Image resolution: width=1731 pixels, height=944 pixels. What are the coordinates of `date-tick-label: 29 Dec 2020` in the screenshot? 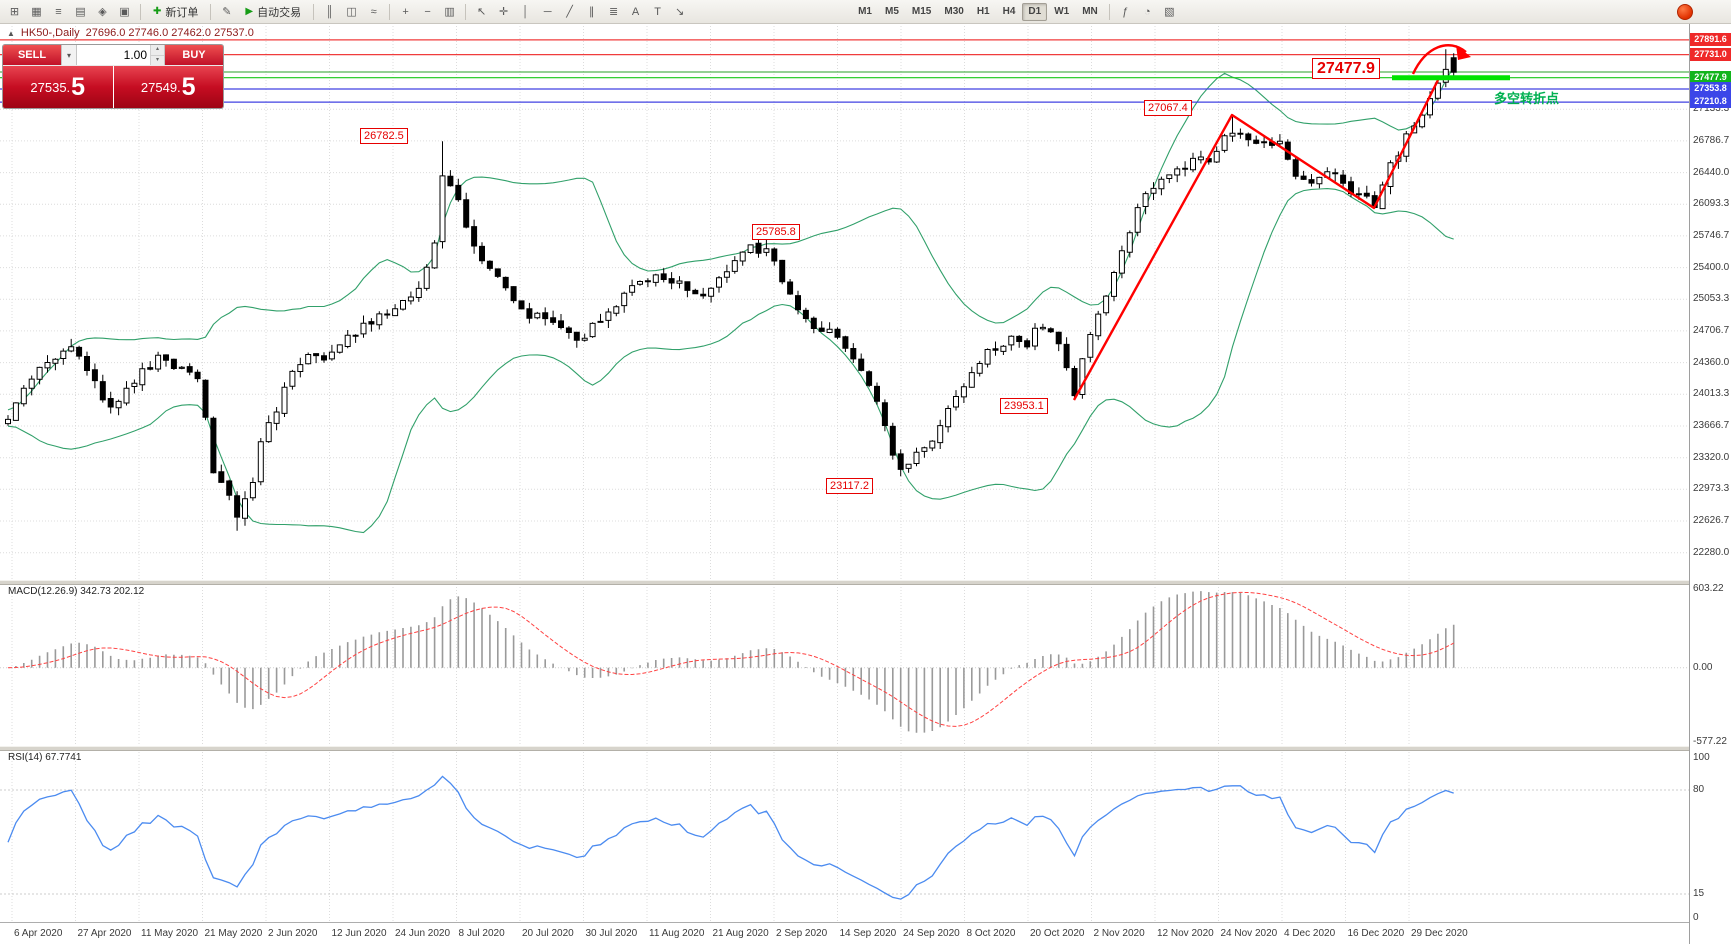 It's located at (1439, 933).